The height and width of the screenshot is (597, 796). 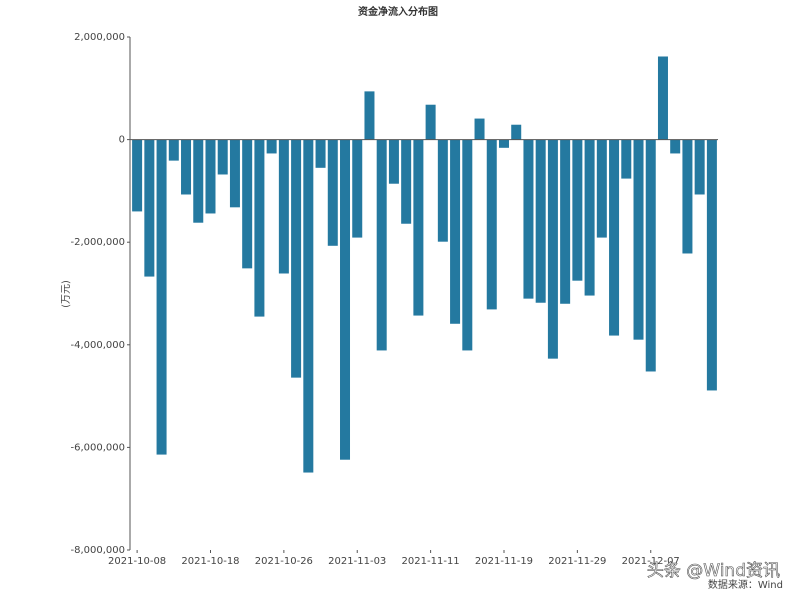 What do you see at coordinates (99, 37) in the screenshot?
I see `y-tick-label: 2,000,000` at bounding box center [99, 37].